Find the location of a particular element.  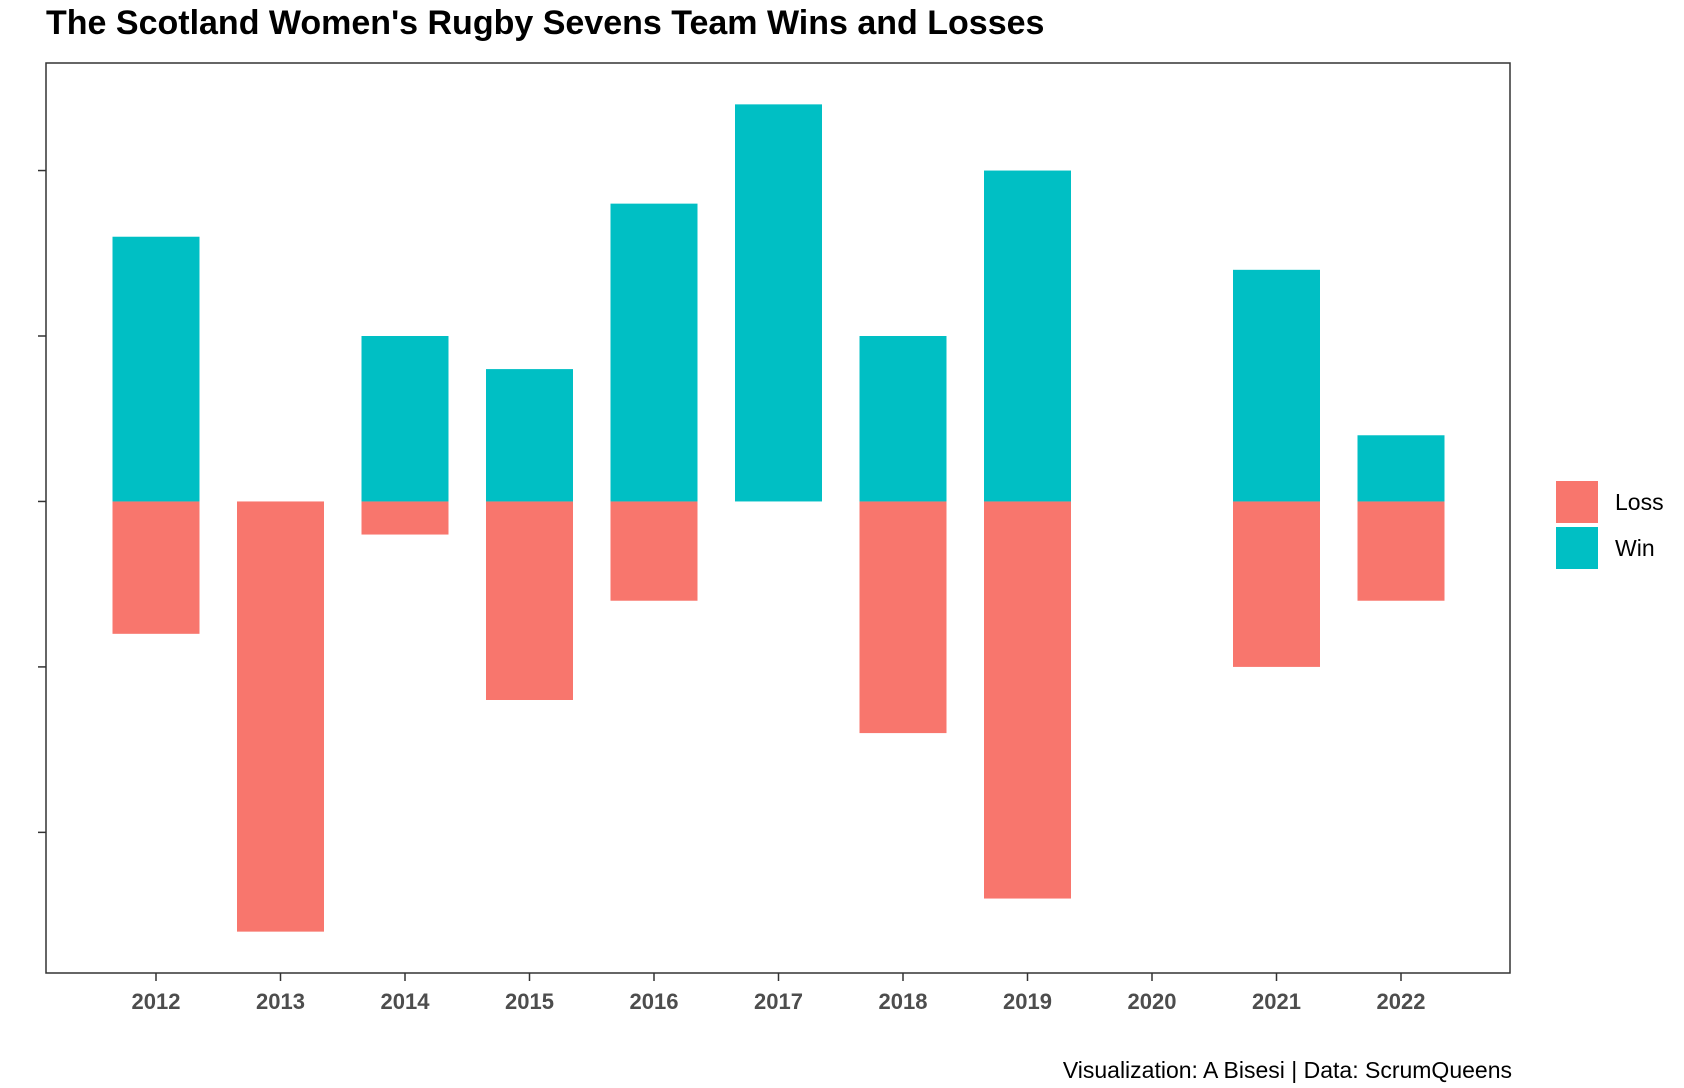

bar-win-2012 is located at coordinates (156, 369).